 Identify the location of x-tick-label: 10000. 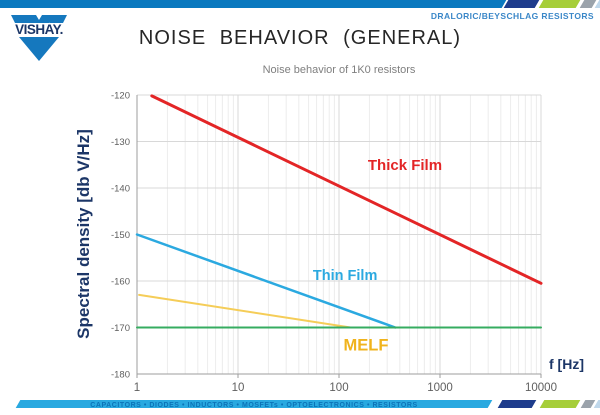
(541, 388).